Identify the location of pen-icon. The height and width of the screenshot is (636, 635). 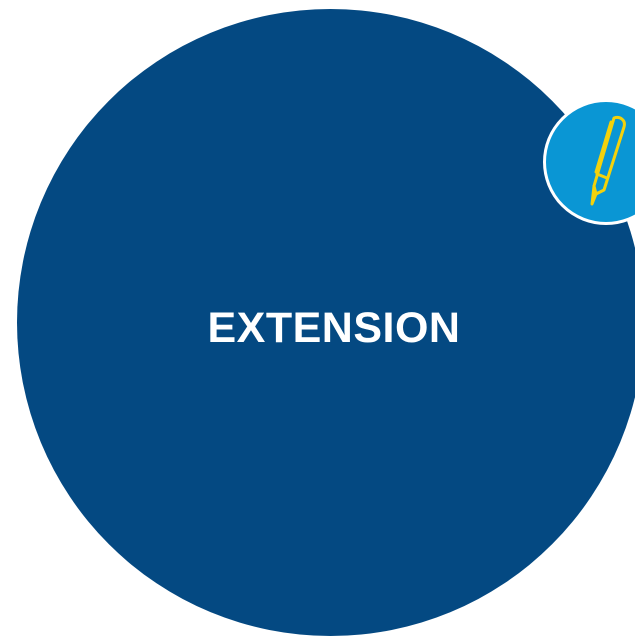
(608, 161).